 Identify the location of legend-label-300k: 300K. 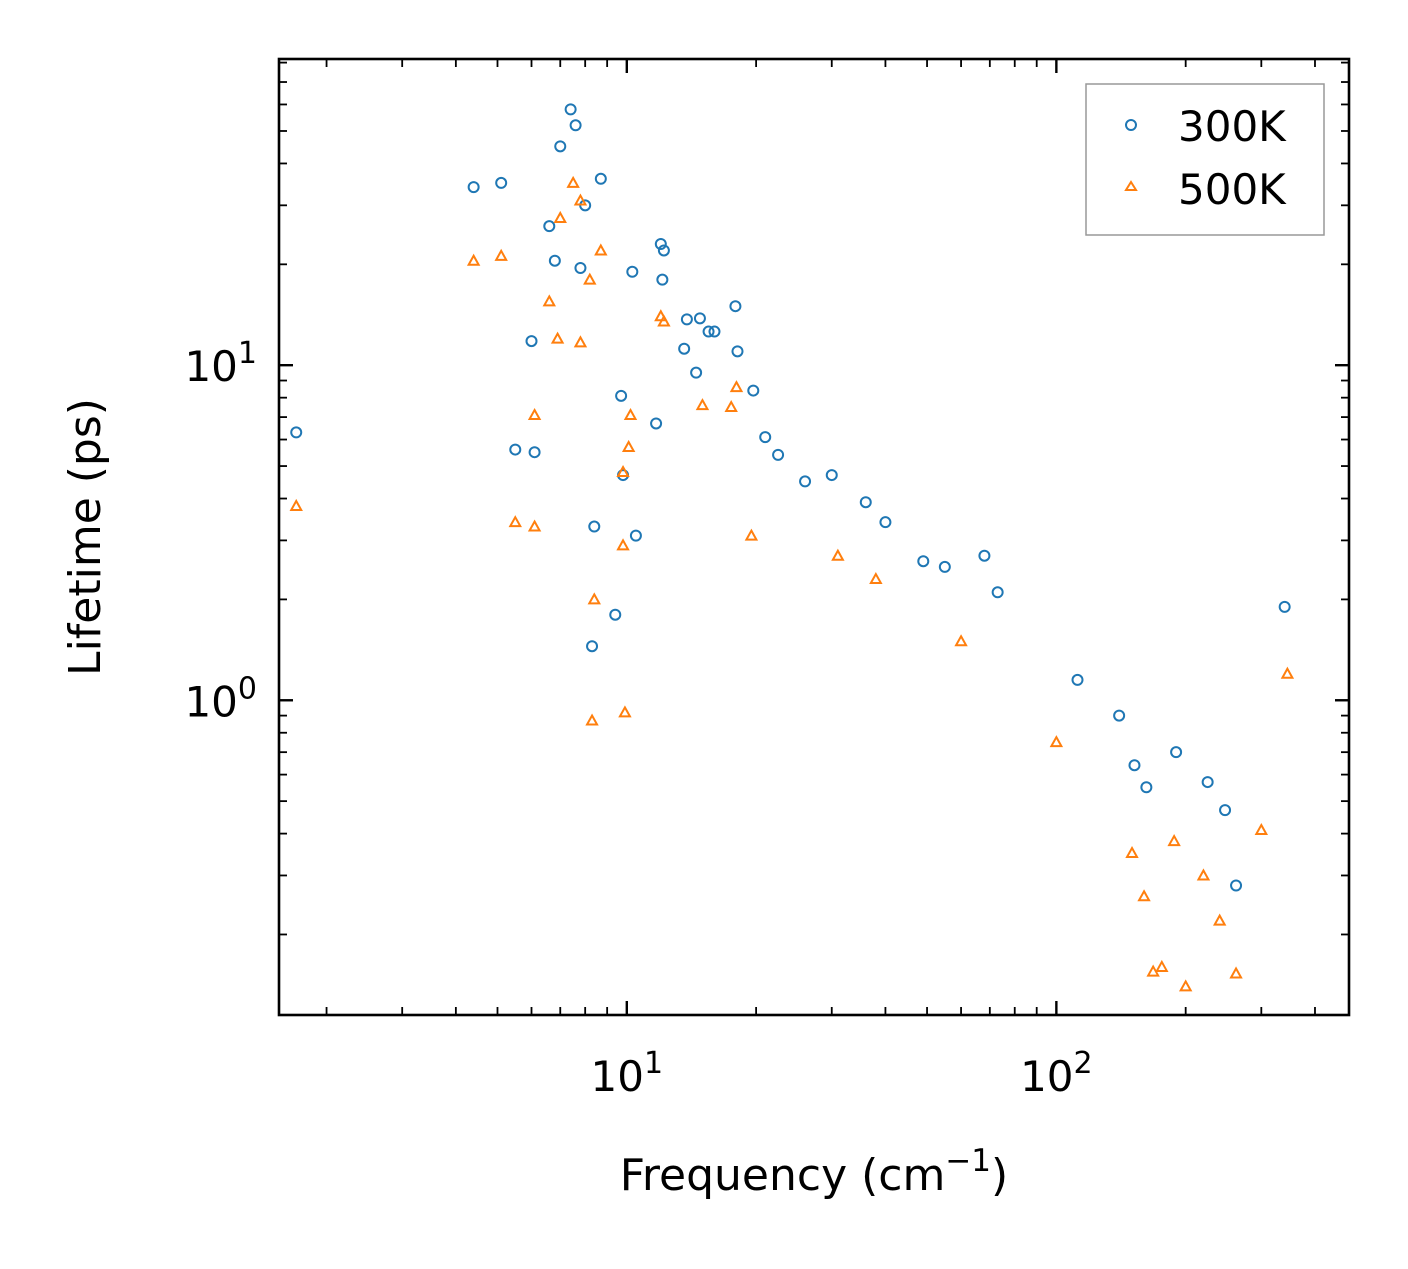
(1232, 126).